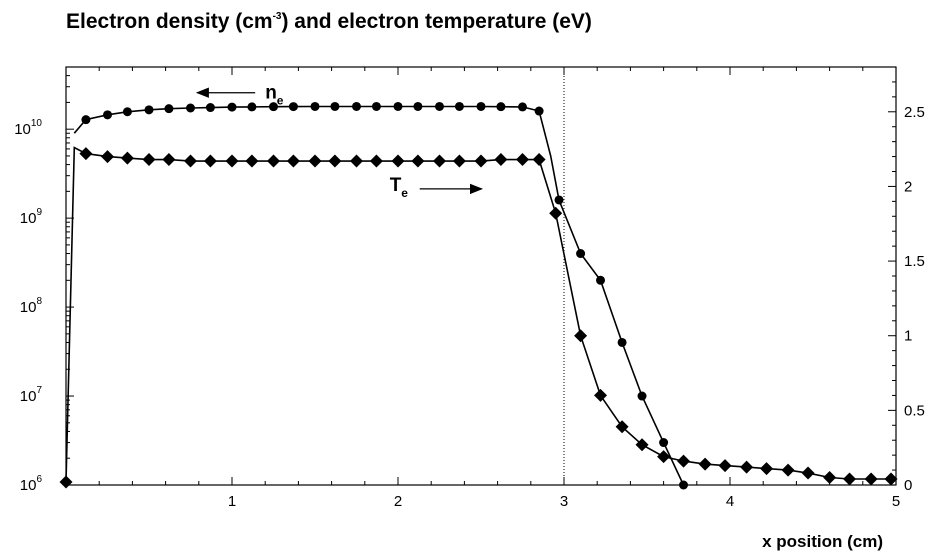 The image size is (939, 558). I want to click on y-right-tick-label: 2.5, so click(914, 112).